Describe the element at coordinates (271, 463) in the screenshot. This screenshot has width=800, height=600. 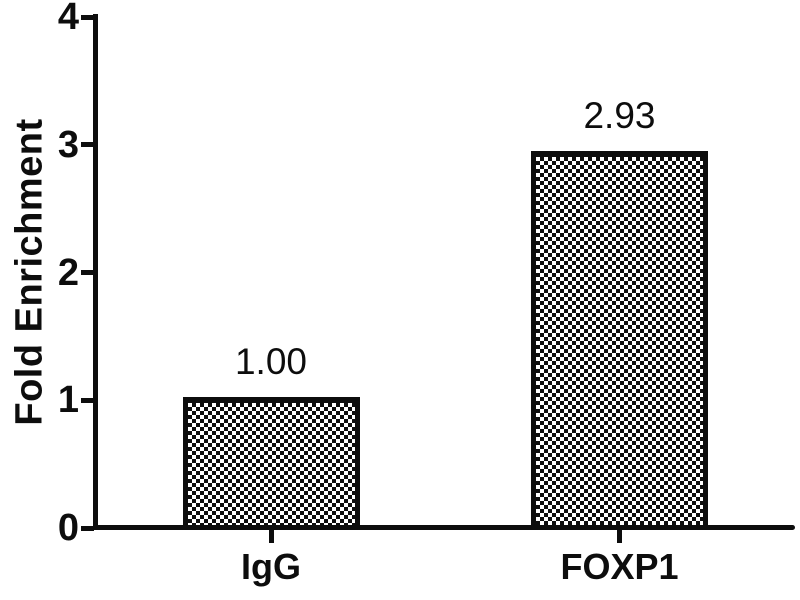
I see `bar-igg` at that location.